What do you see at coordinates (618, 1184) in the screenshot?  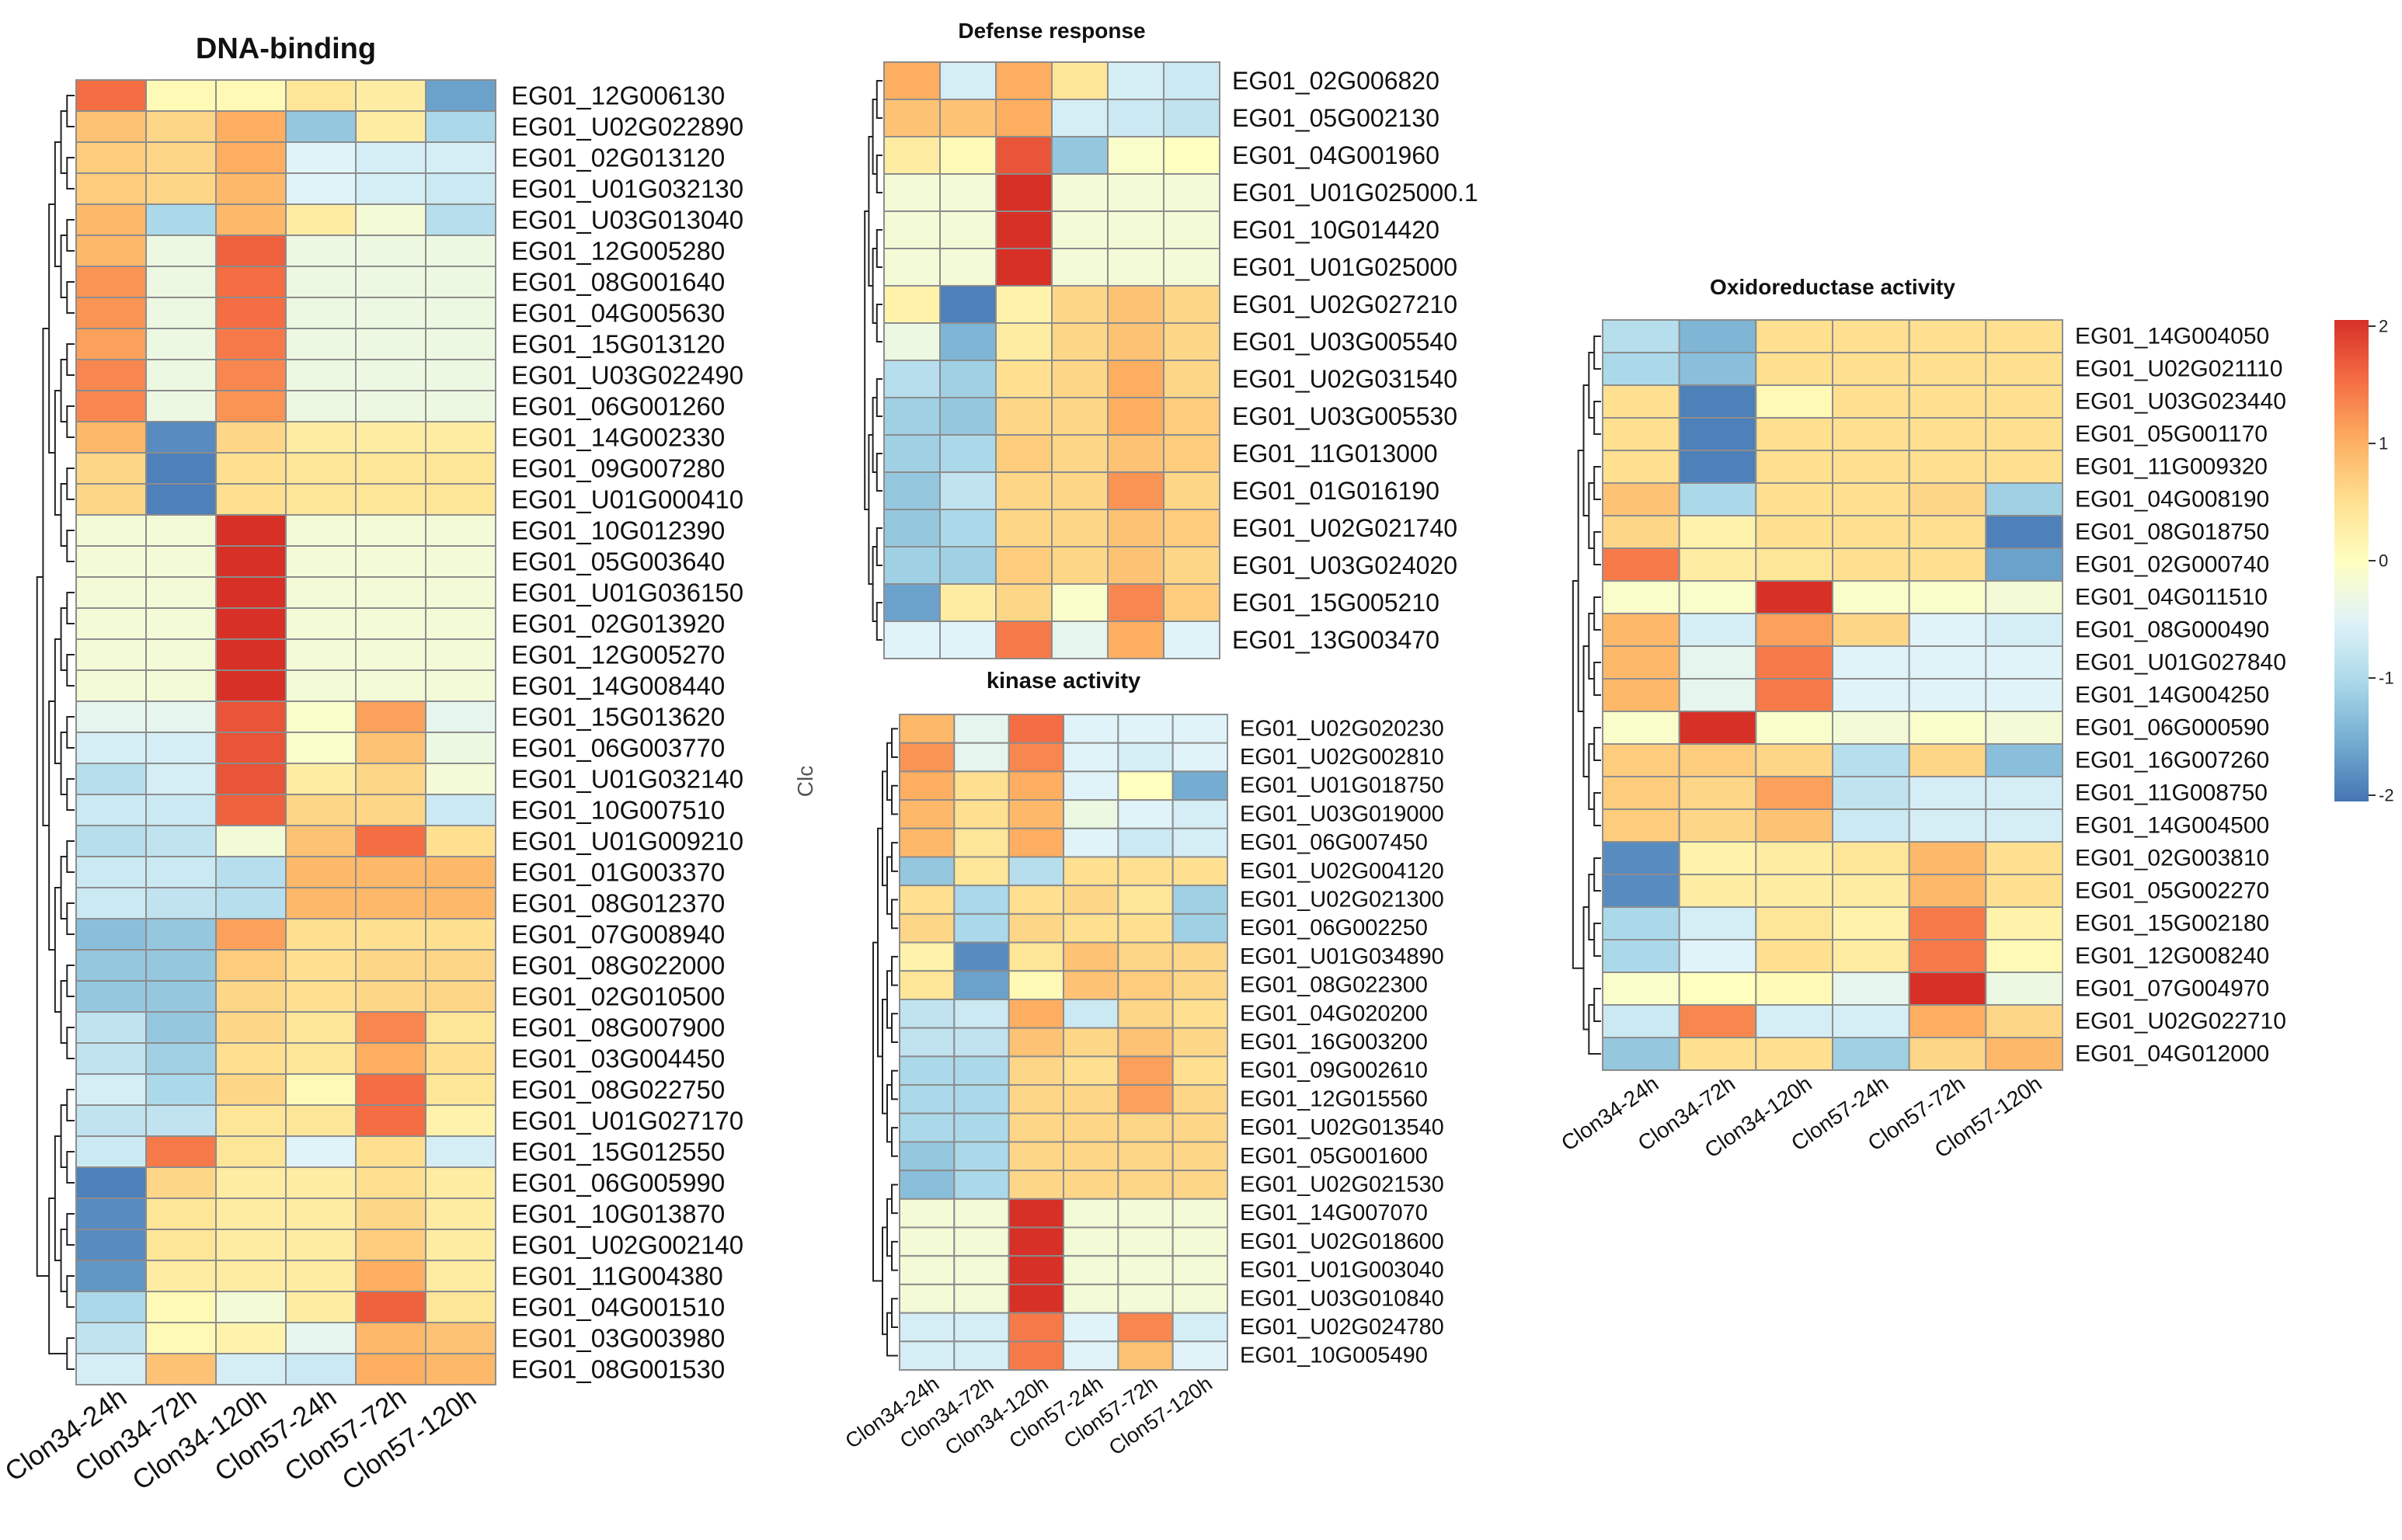 I see `row-label: EG01_06G005990` at bounding box center [618, 1184].